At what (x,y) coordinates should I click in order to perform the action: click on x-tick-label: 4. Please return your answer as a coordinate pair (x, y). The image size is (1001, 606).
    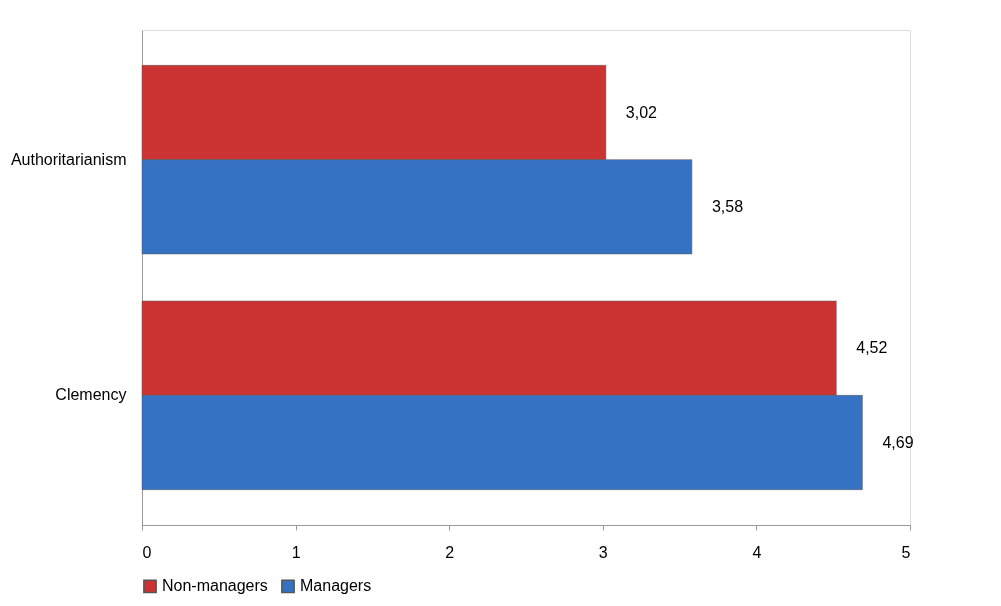
    Looking at the image, I should click on (757, 552).